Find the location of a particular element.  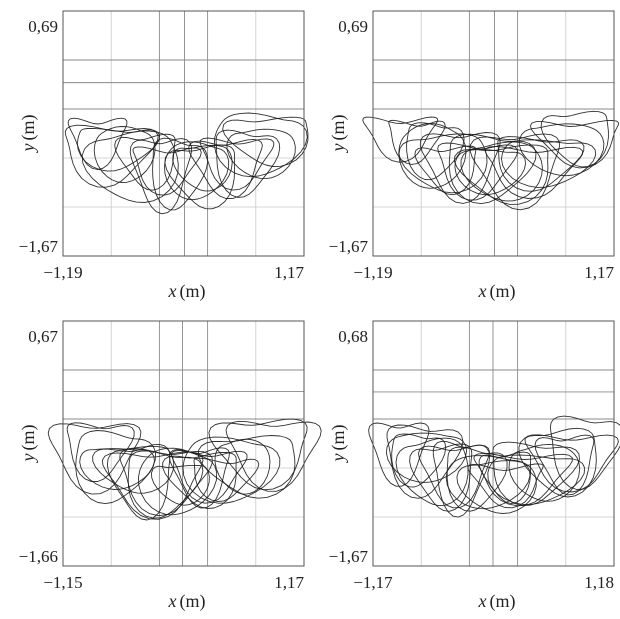

x-tick-min: −1,15 is located at coordinates (62, 582).